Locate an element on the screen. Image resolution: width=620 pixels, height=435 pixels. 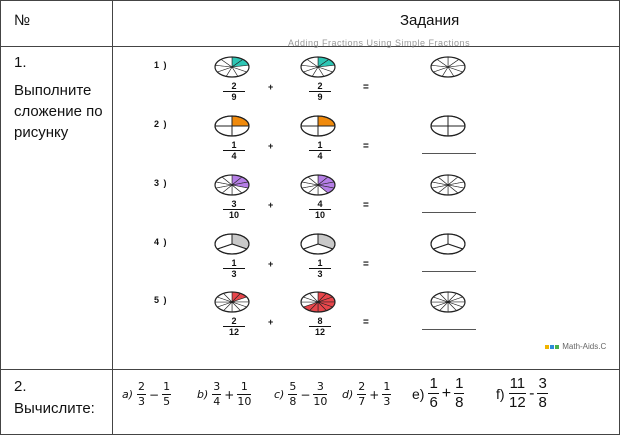
expression-label: c) is located at coordinates (279, 394).